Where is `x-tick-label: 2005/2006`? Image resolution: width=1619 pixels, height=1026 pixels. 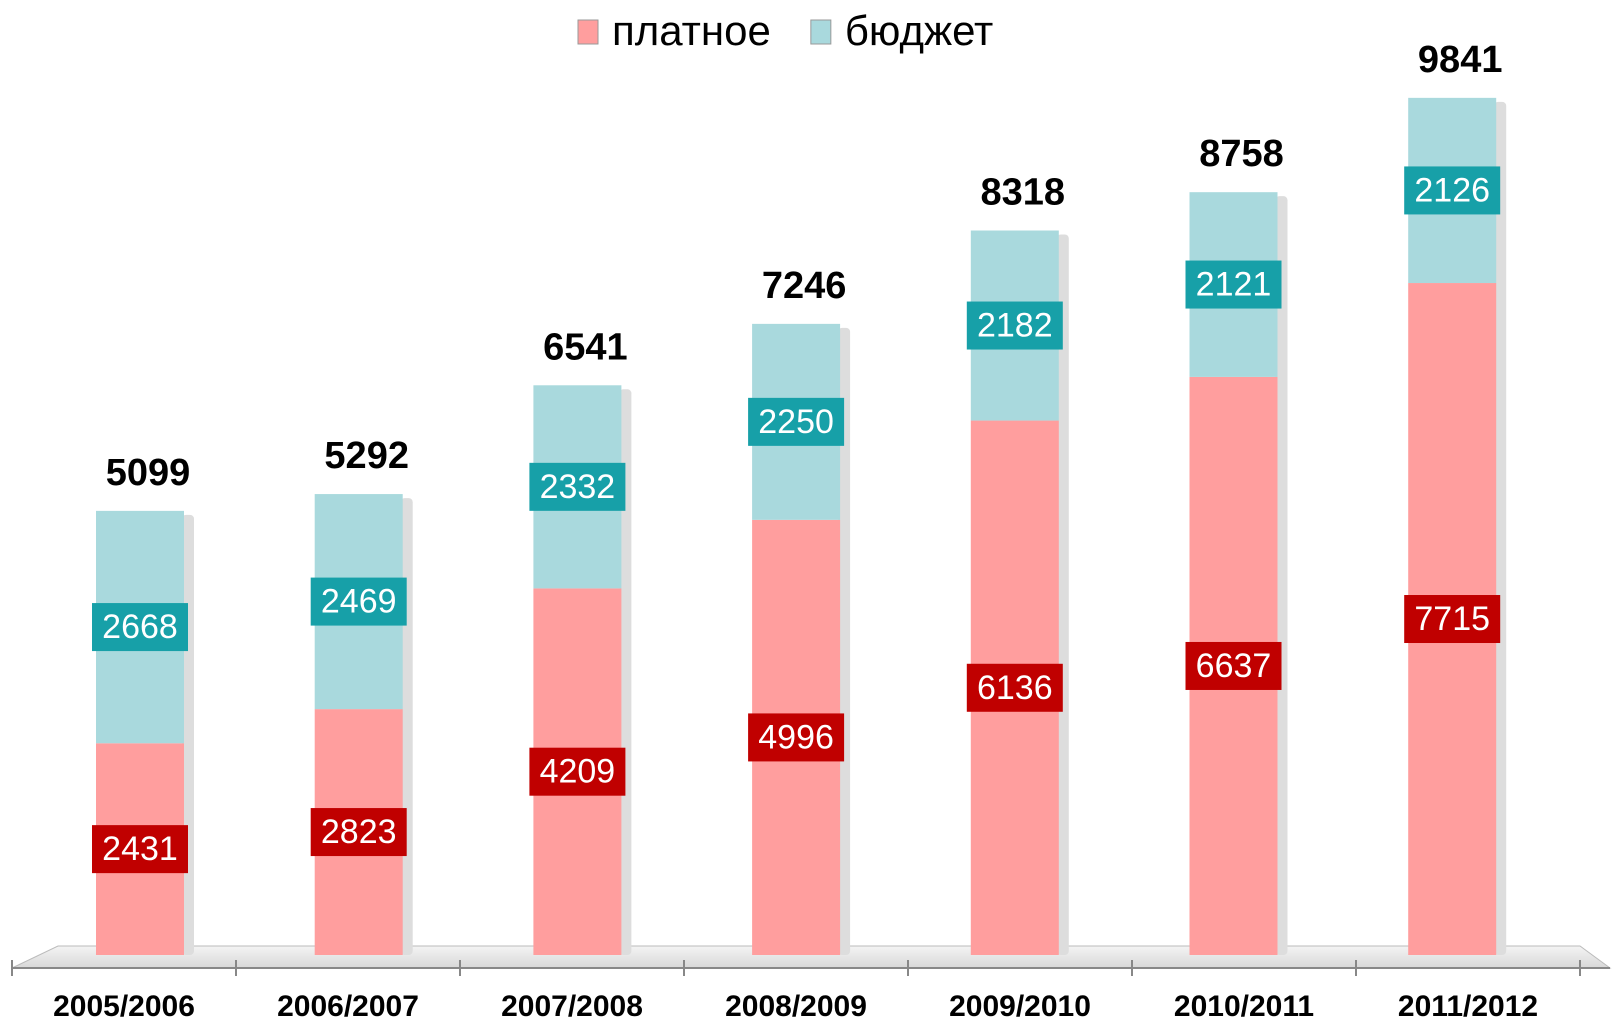
x-tick-label: 2005/2006 is located at coordinates (124, 1006).